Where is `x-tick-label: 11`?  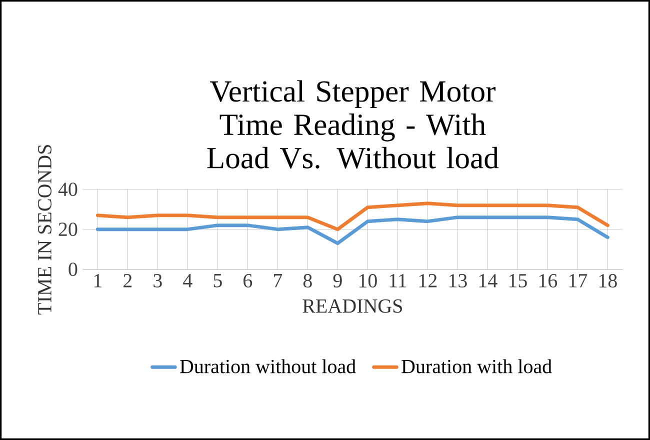
x-tick-label: 11 is located at coordinates (398, 281).